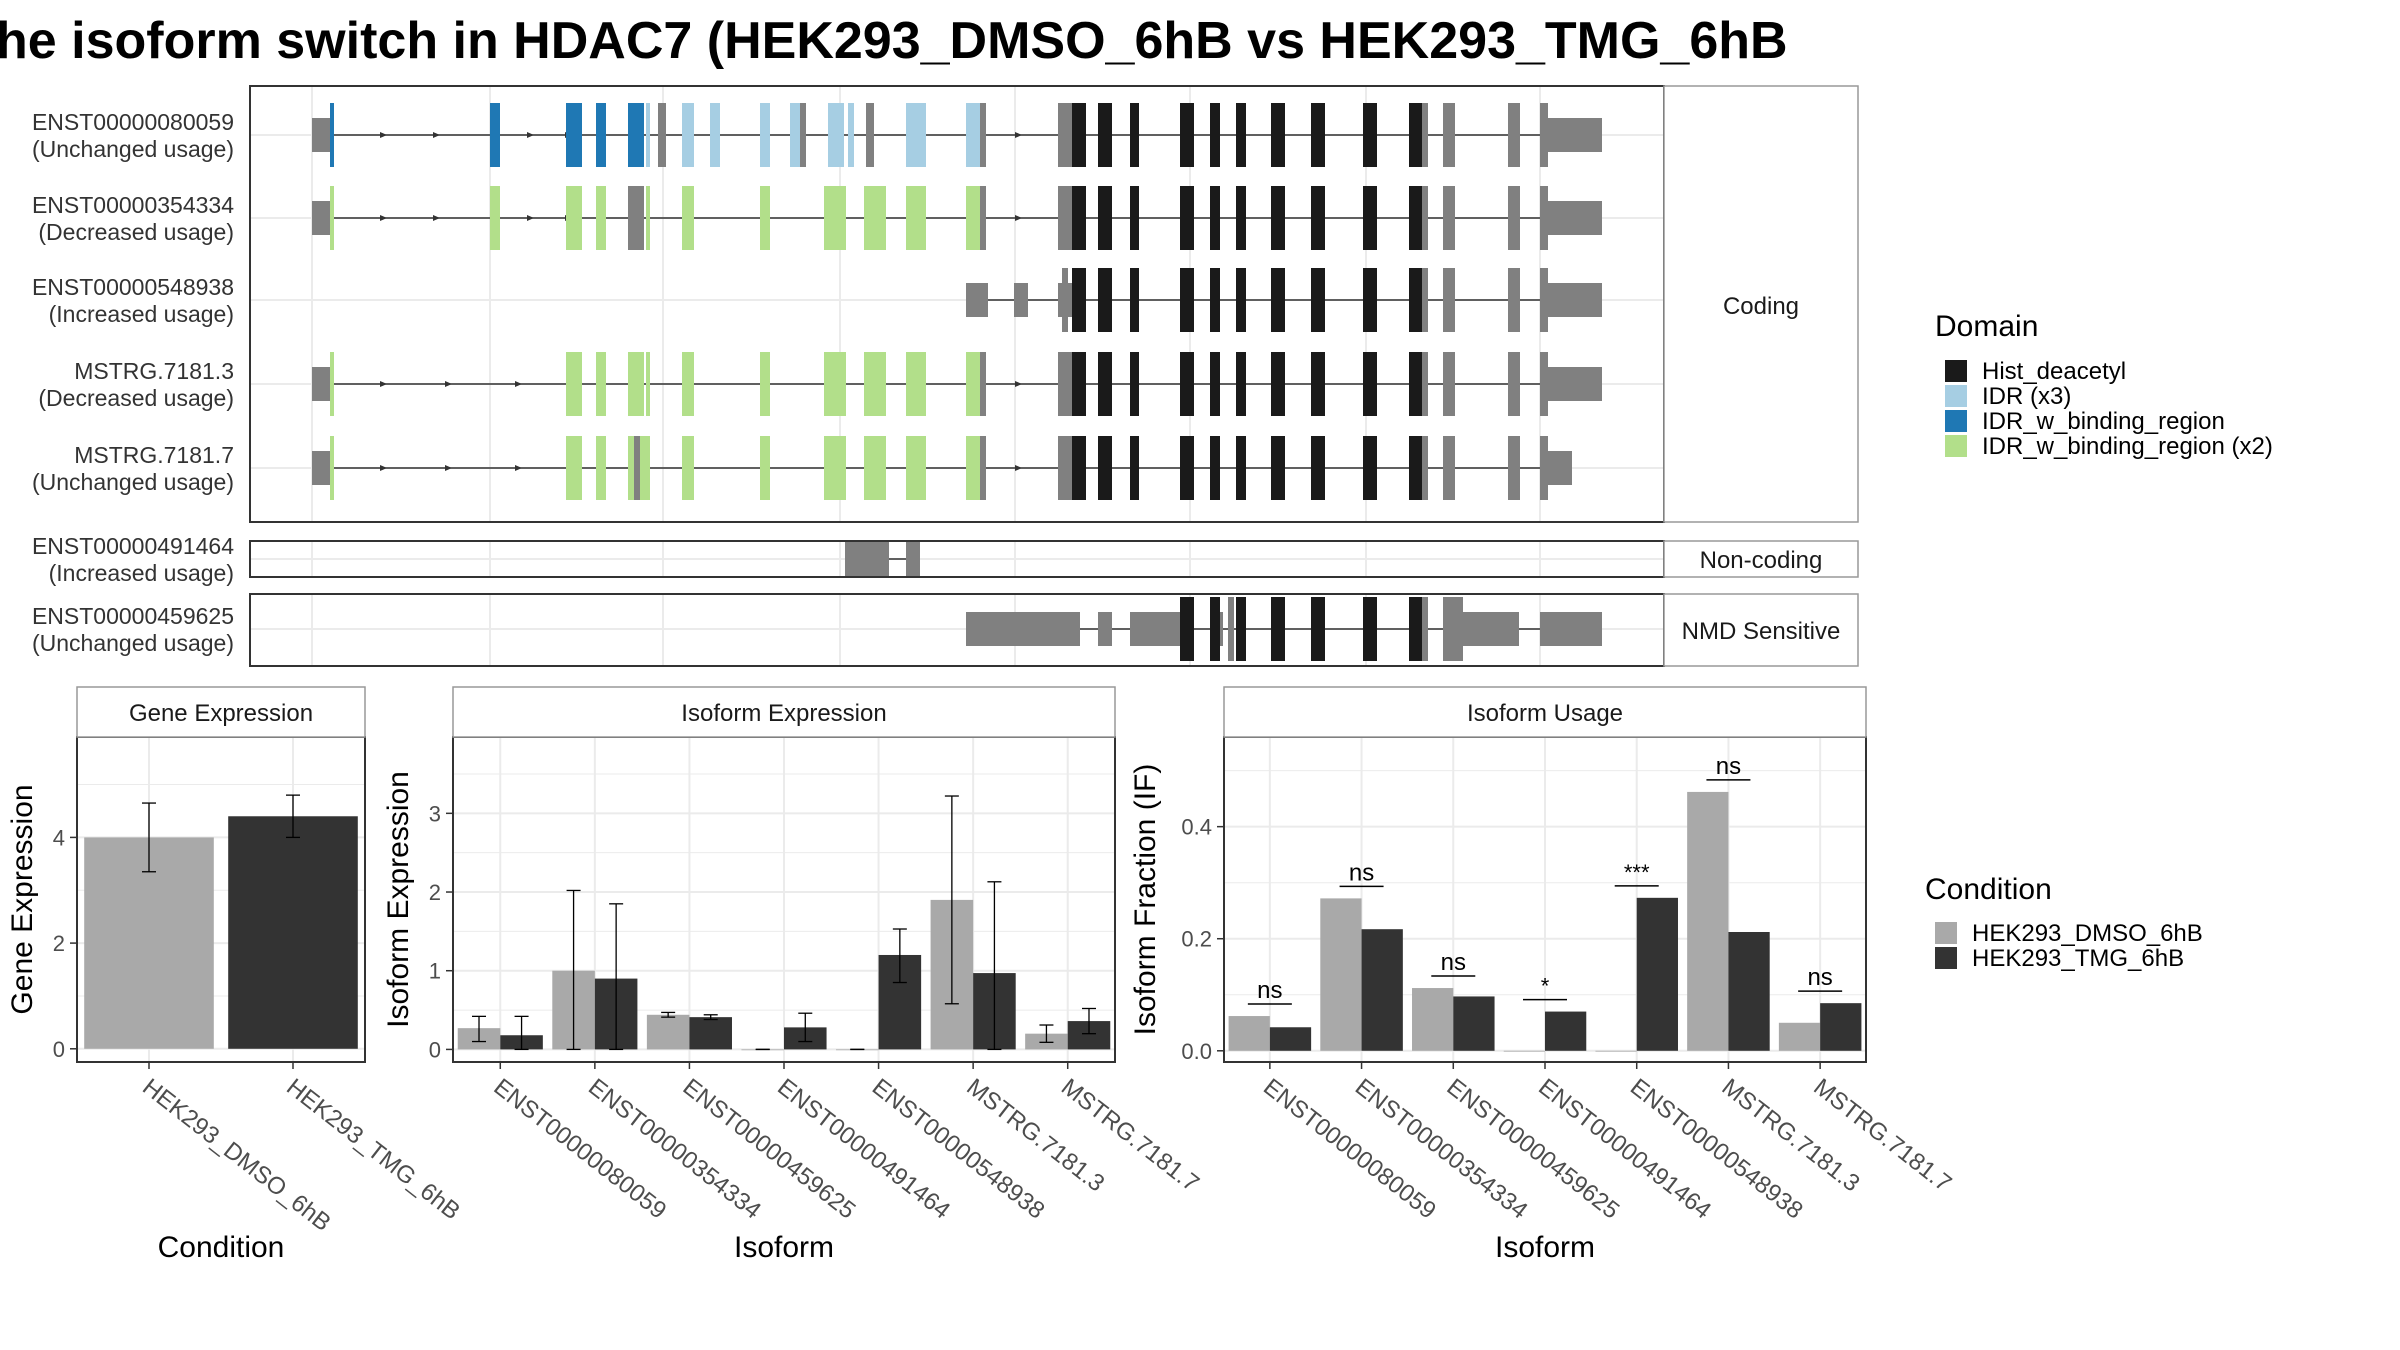 This screenshot has height=1350, width=2400. What do you see at coordinates (784, 1247) in the screenshot?
I see `x-axis-title: Isoform` at bounding box center [784, 1247].